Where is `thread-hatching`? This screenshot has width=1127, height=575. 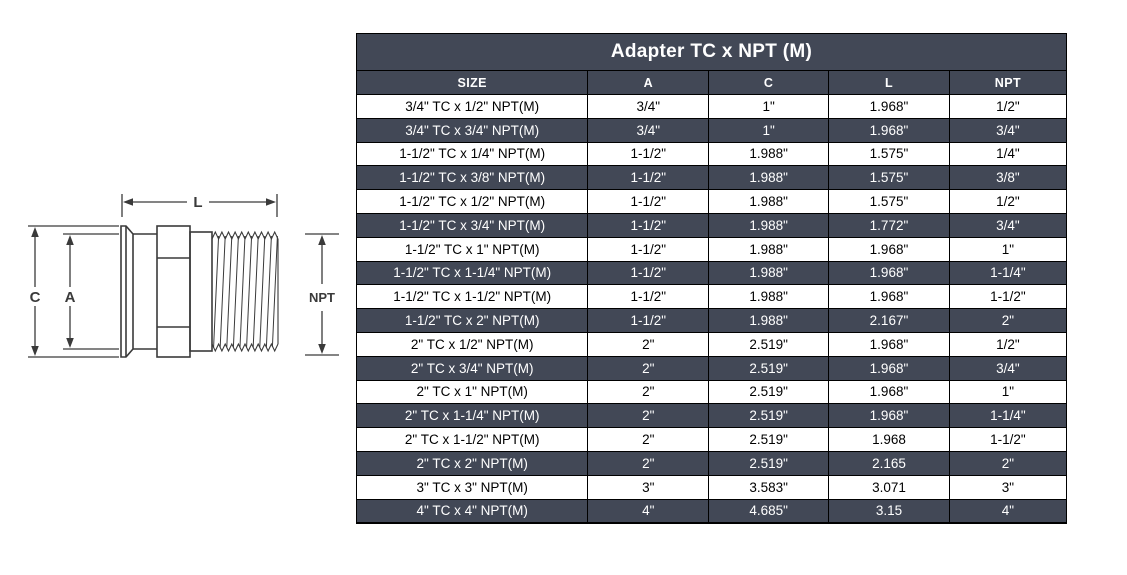 thread-hatching is located at coordinates (245, 291).